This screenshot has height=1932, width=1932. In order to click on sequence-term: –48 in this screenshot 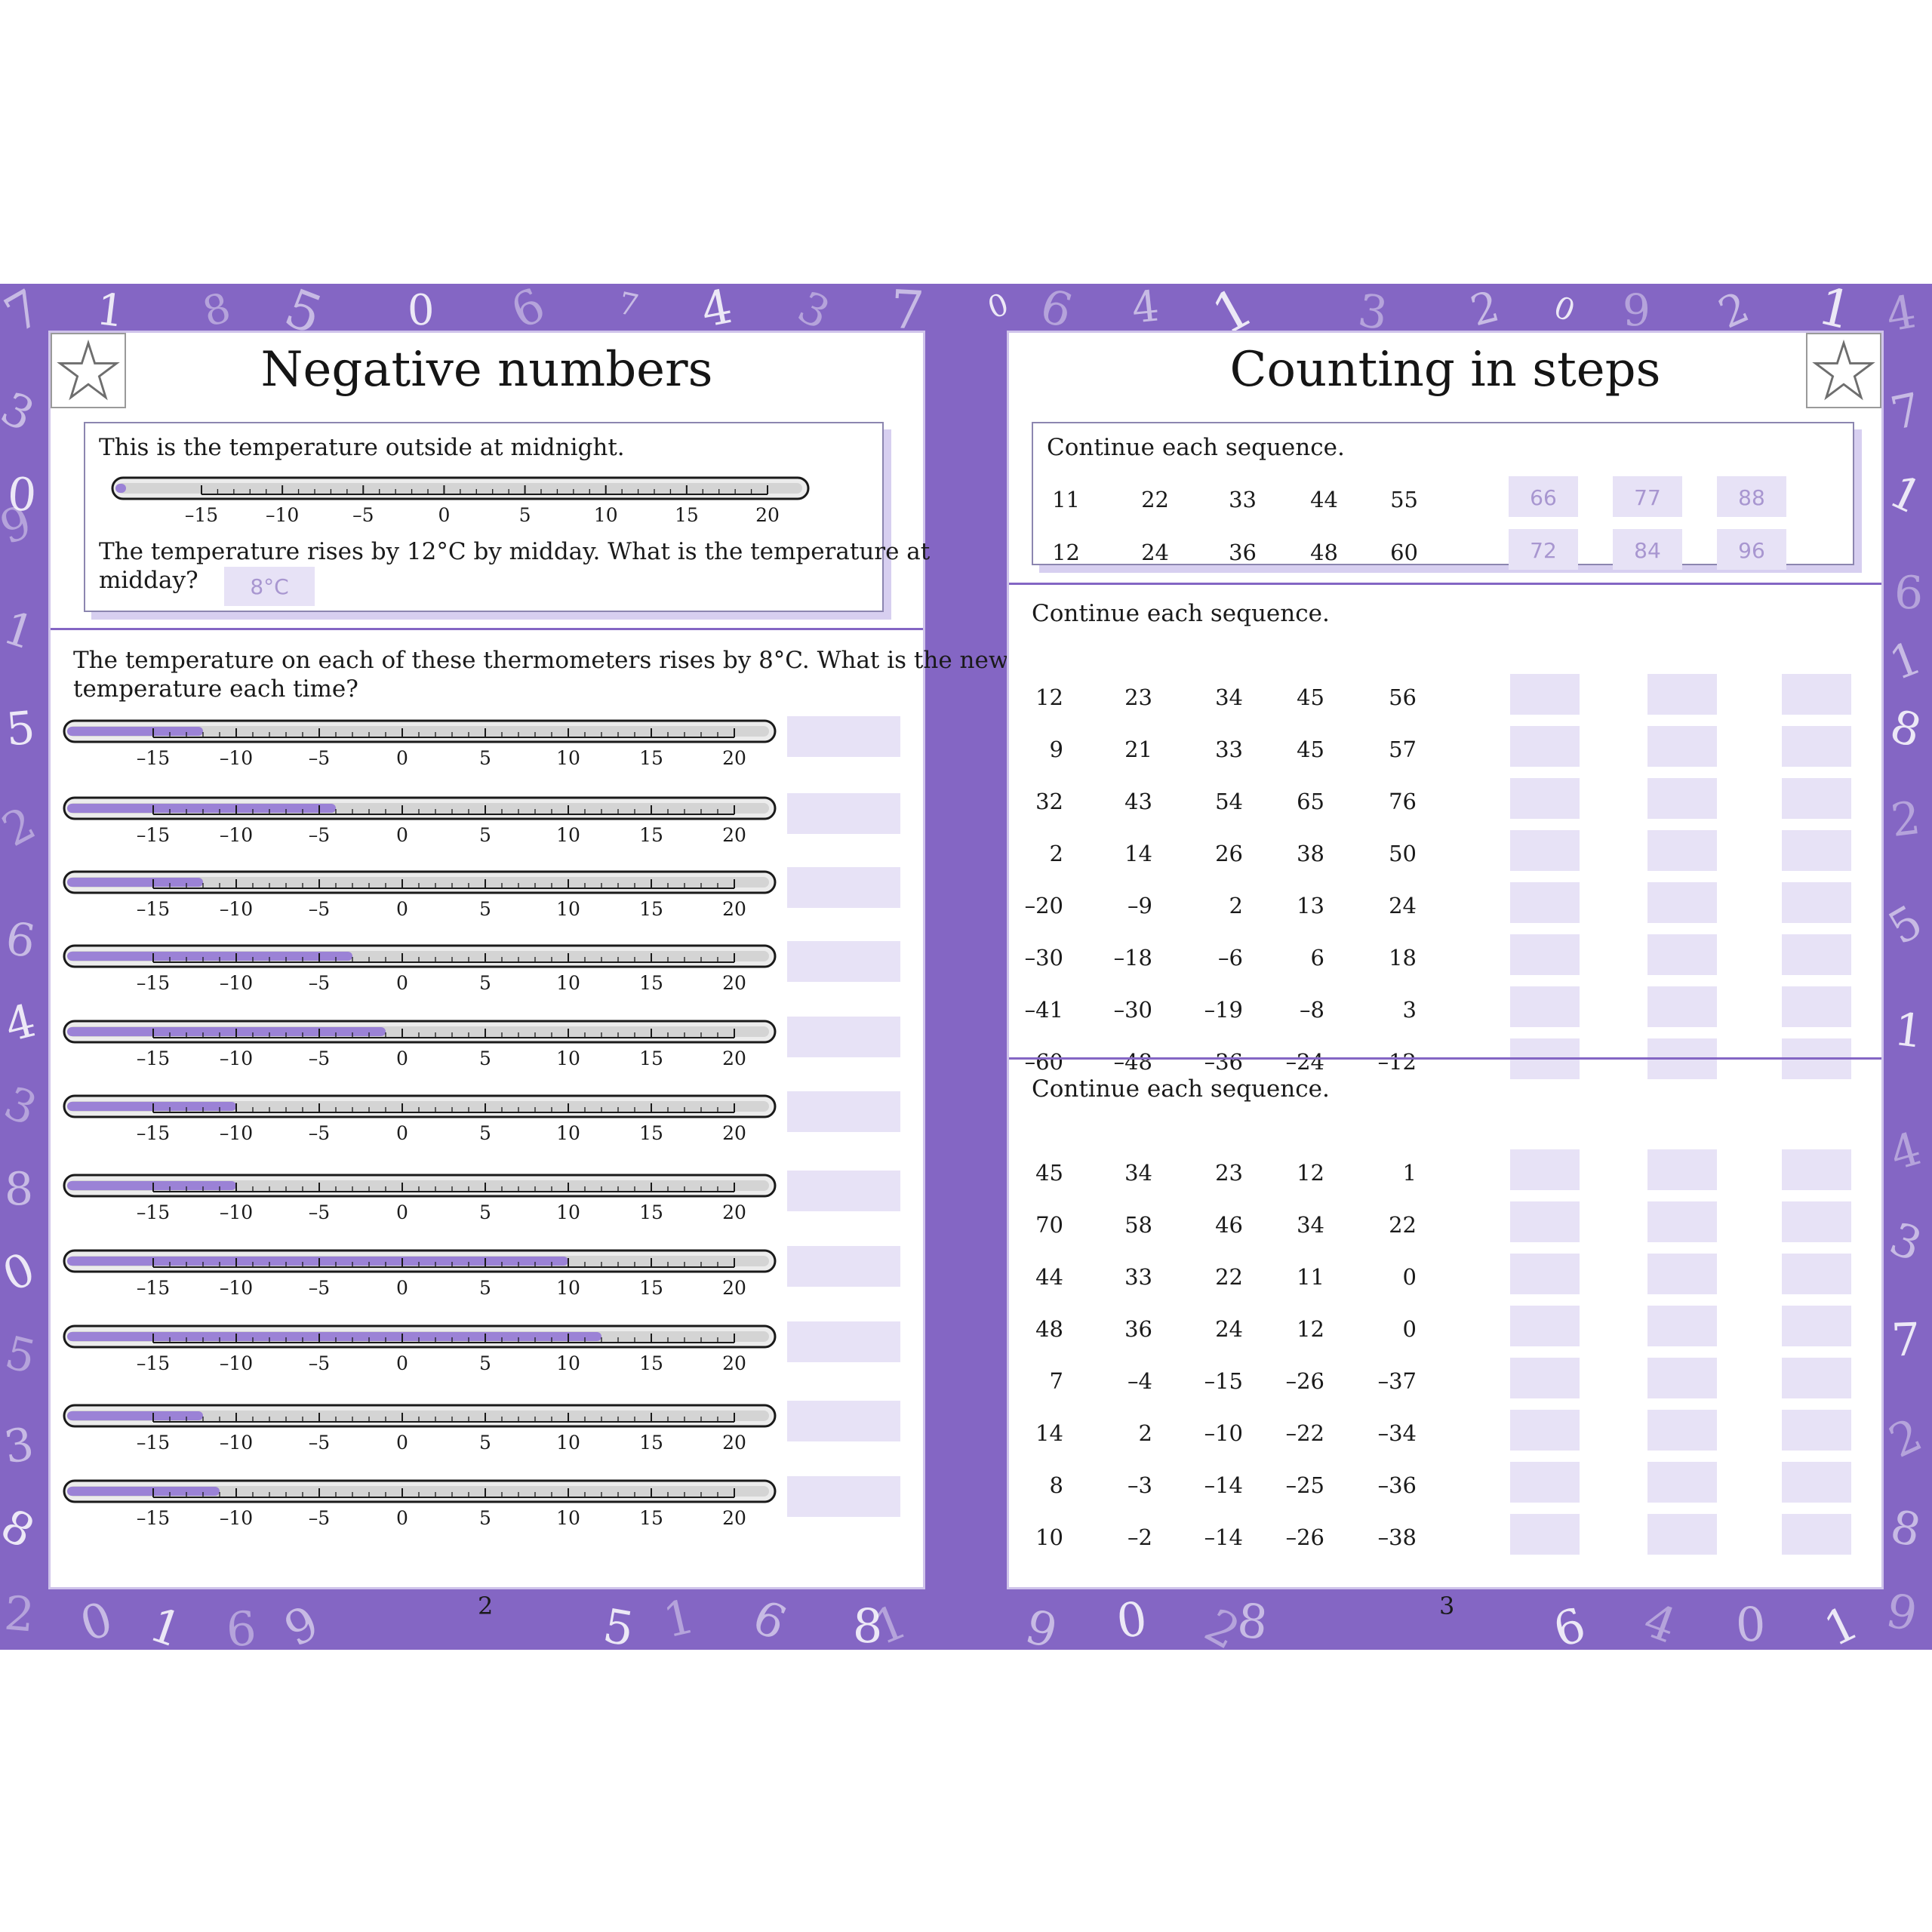, I will do `click(1132, 1062)`.